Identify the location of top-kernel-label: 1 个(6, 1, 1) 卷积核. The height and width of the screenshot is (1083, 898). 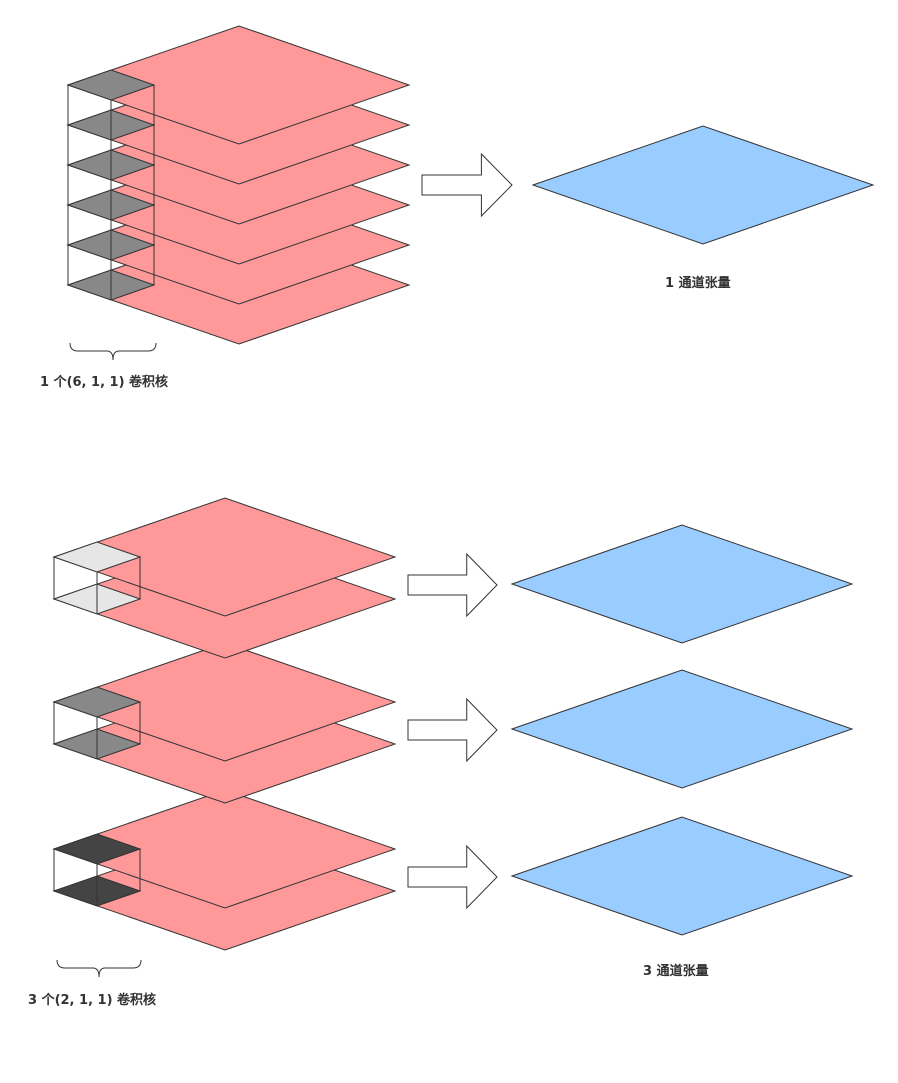
(104, 382).